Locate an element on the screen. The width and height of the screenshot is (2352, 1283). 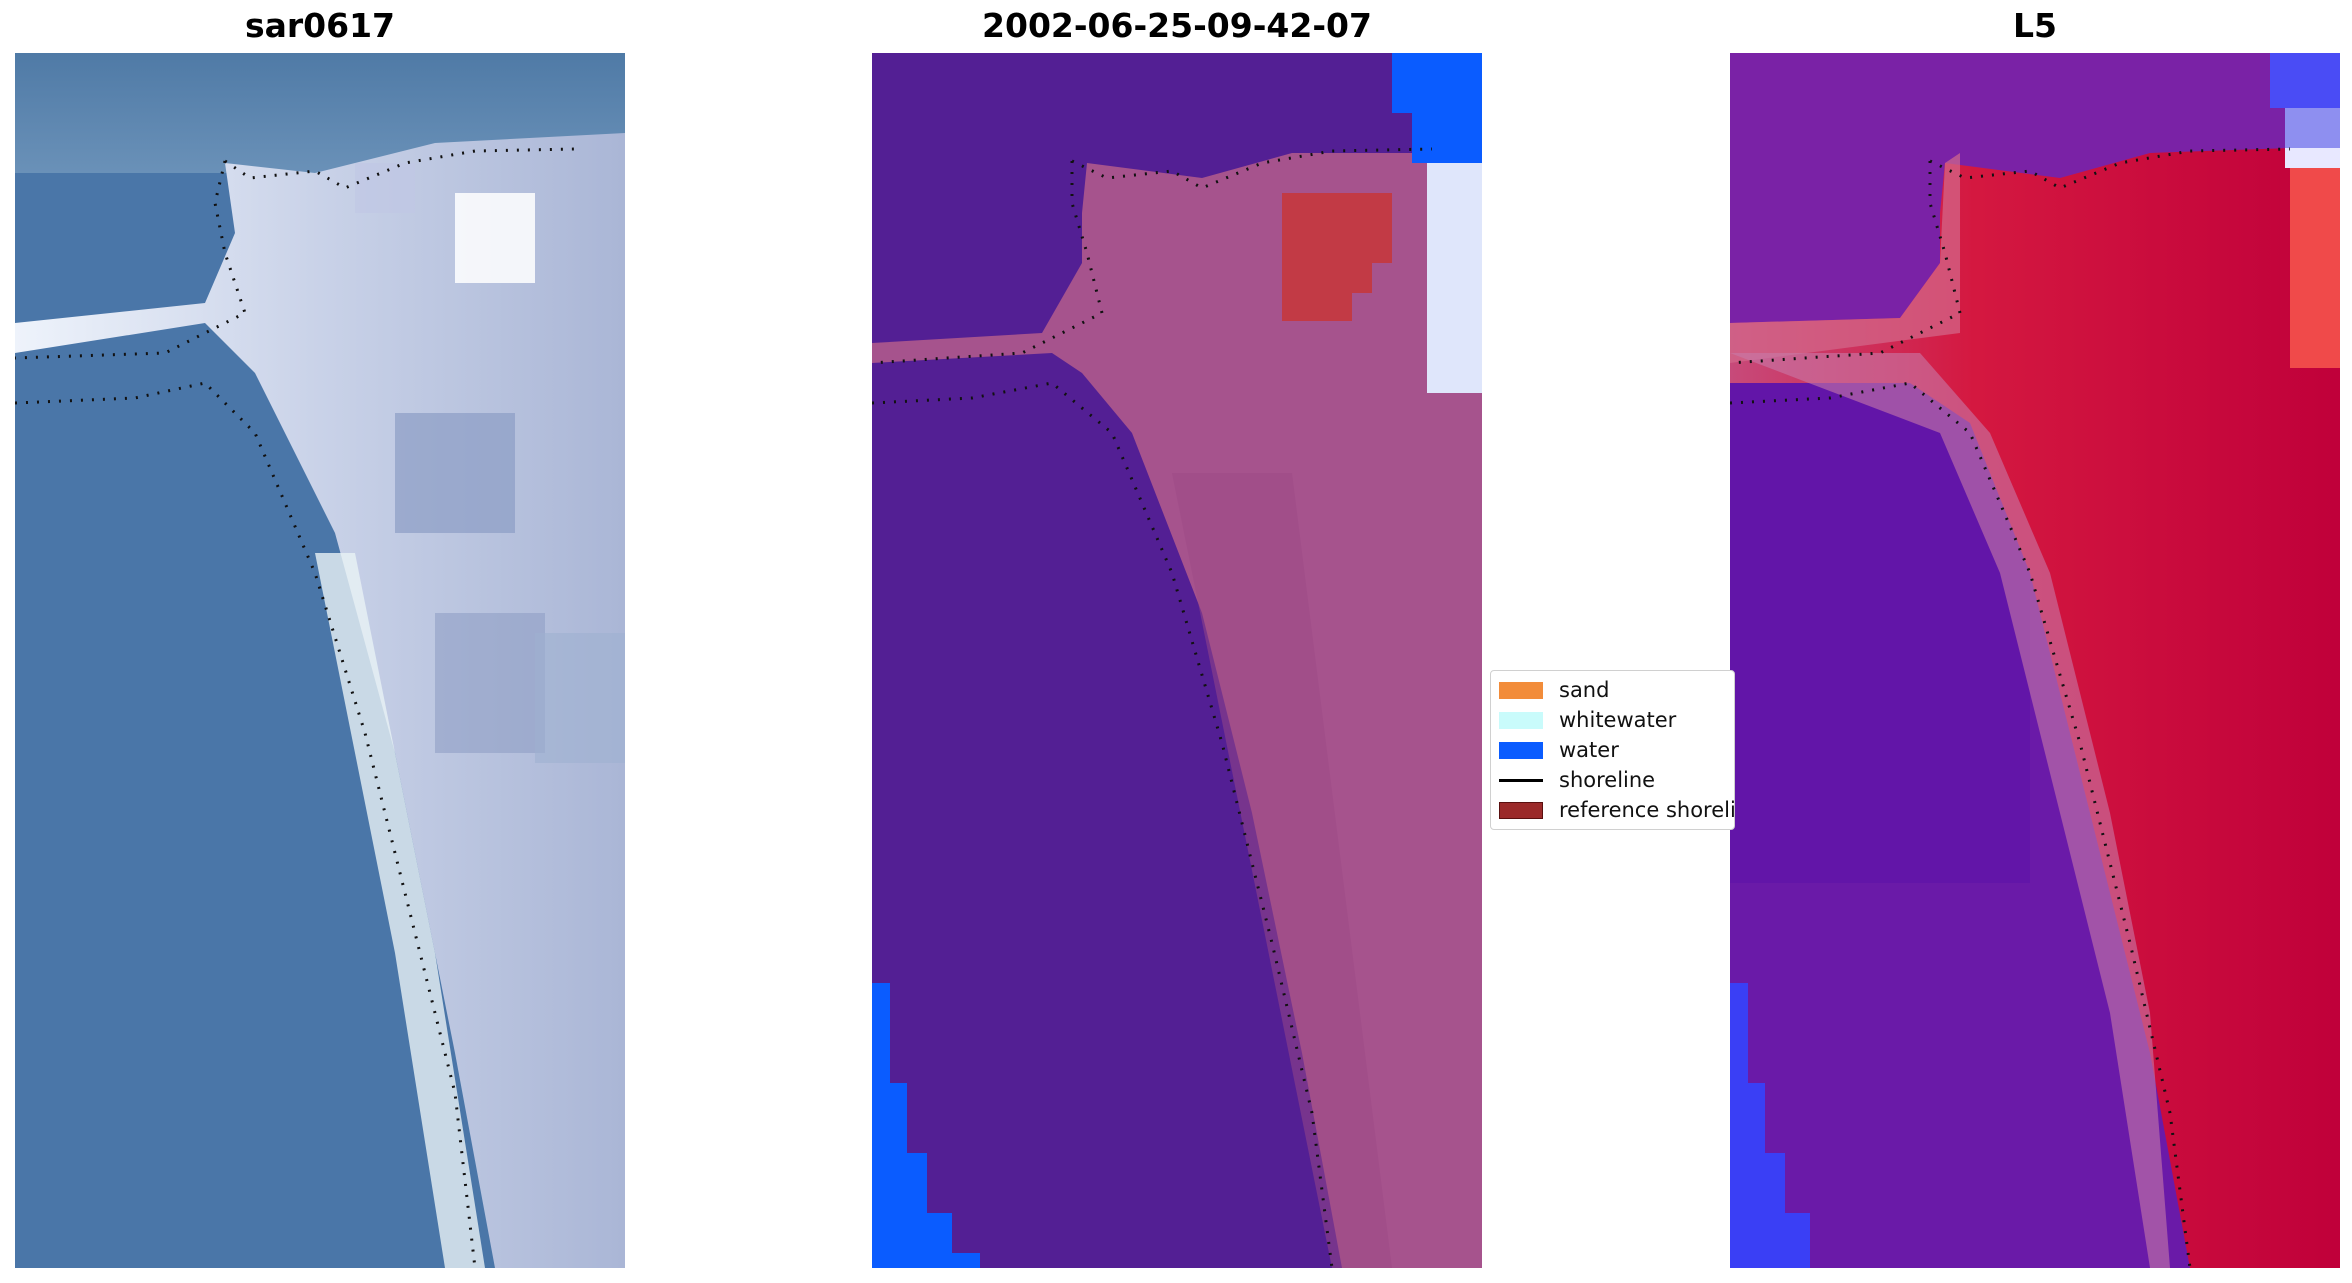
panel-title-rgb: sar0617 is located at coordinates (320, 25).